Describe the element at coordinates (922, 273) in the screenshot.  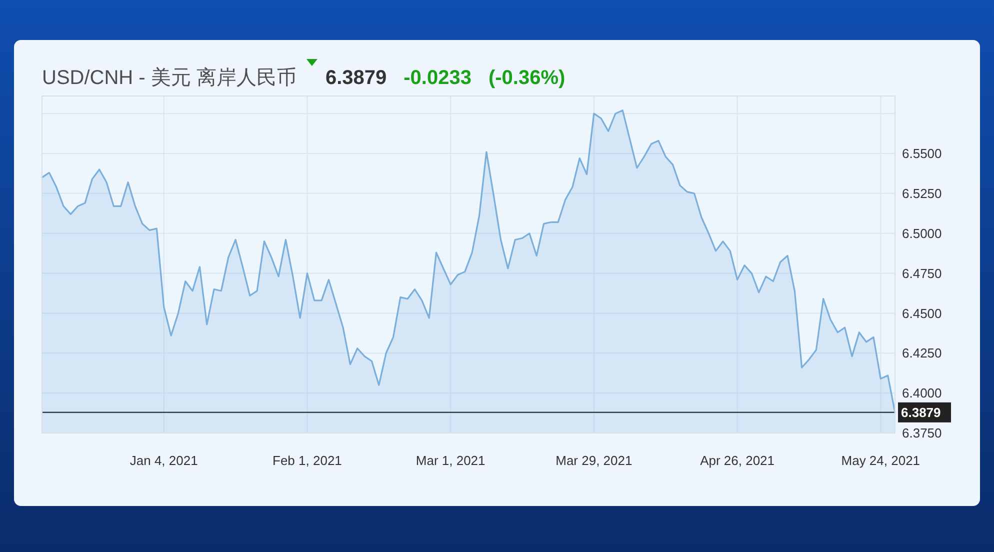
I see `y-tick-label: 6.4750` at that location.